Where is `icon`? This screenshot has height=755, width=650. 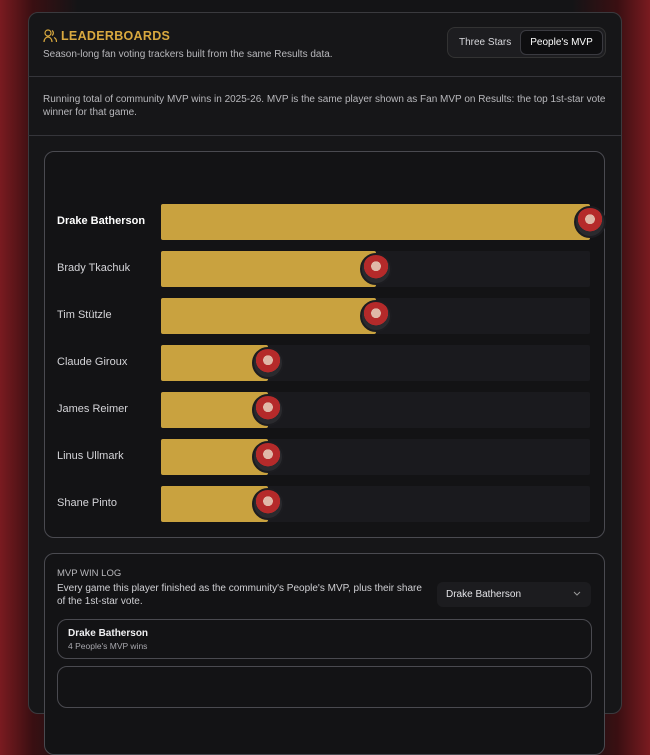 icon is located at coordinates (50, 36).